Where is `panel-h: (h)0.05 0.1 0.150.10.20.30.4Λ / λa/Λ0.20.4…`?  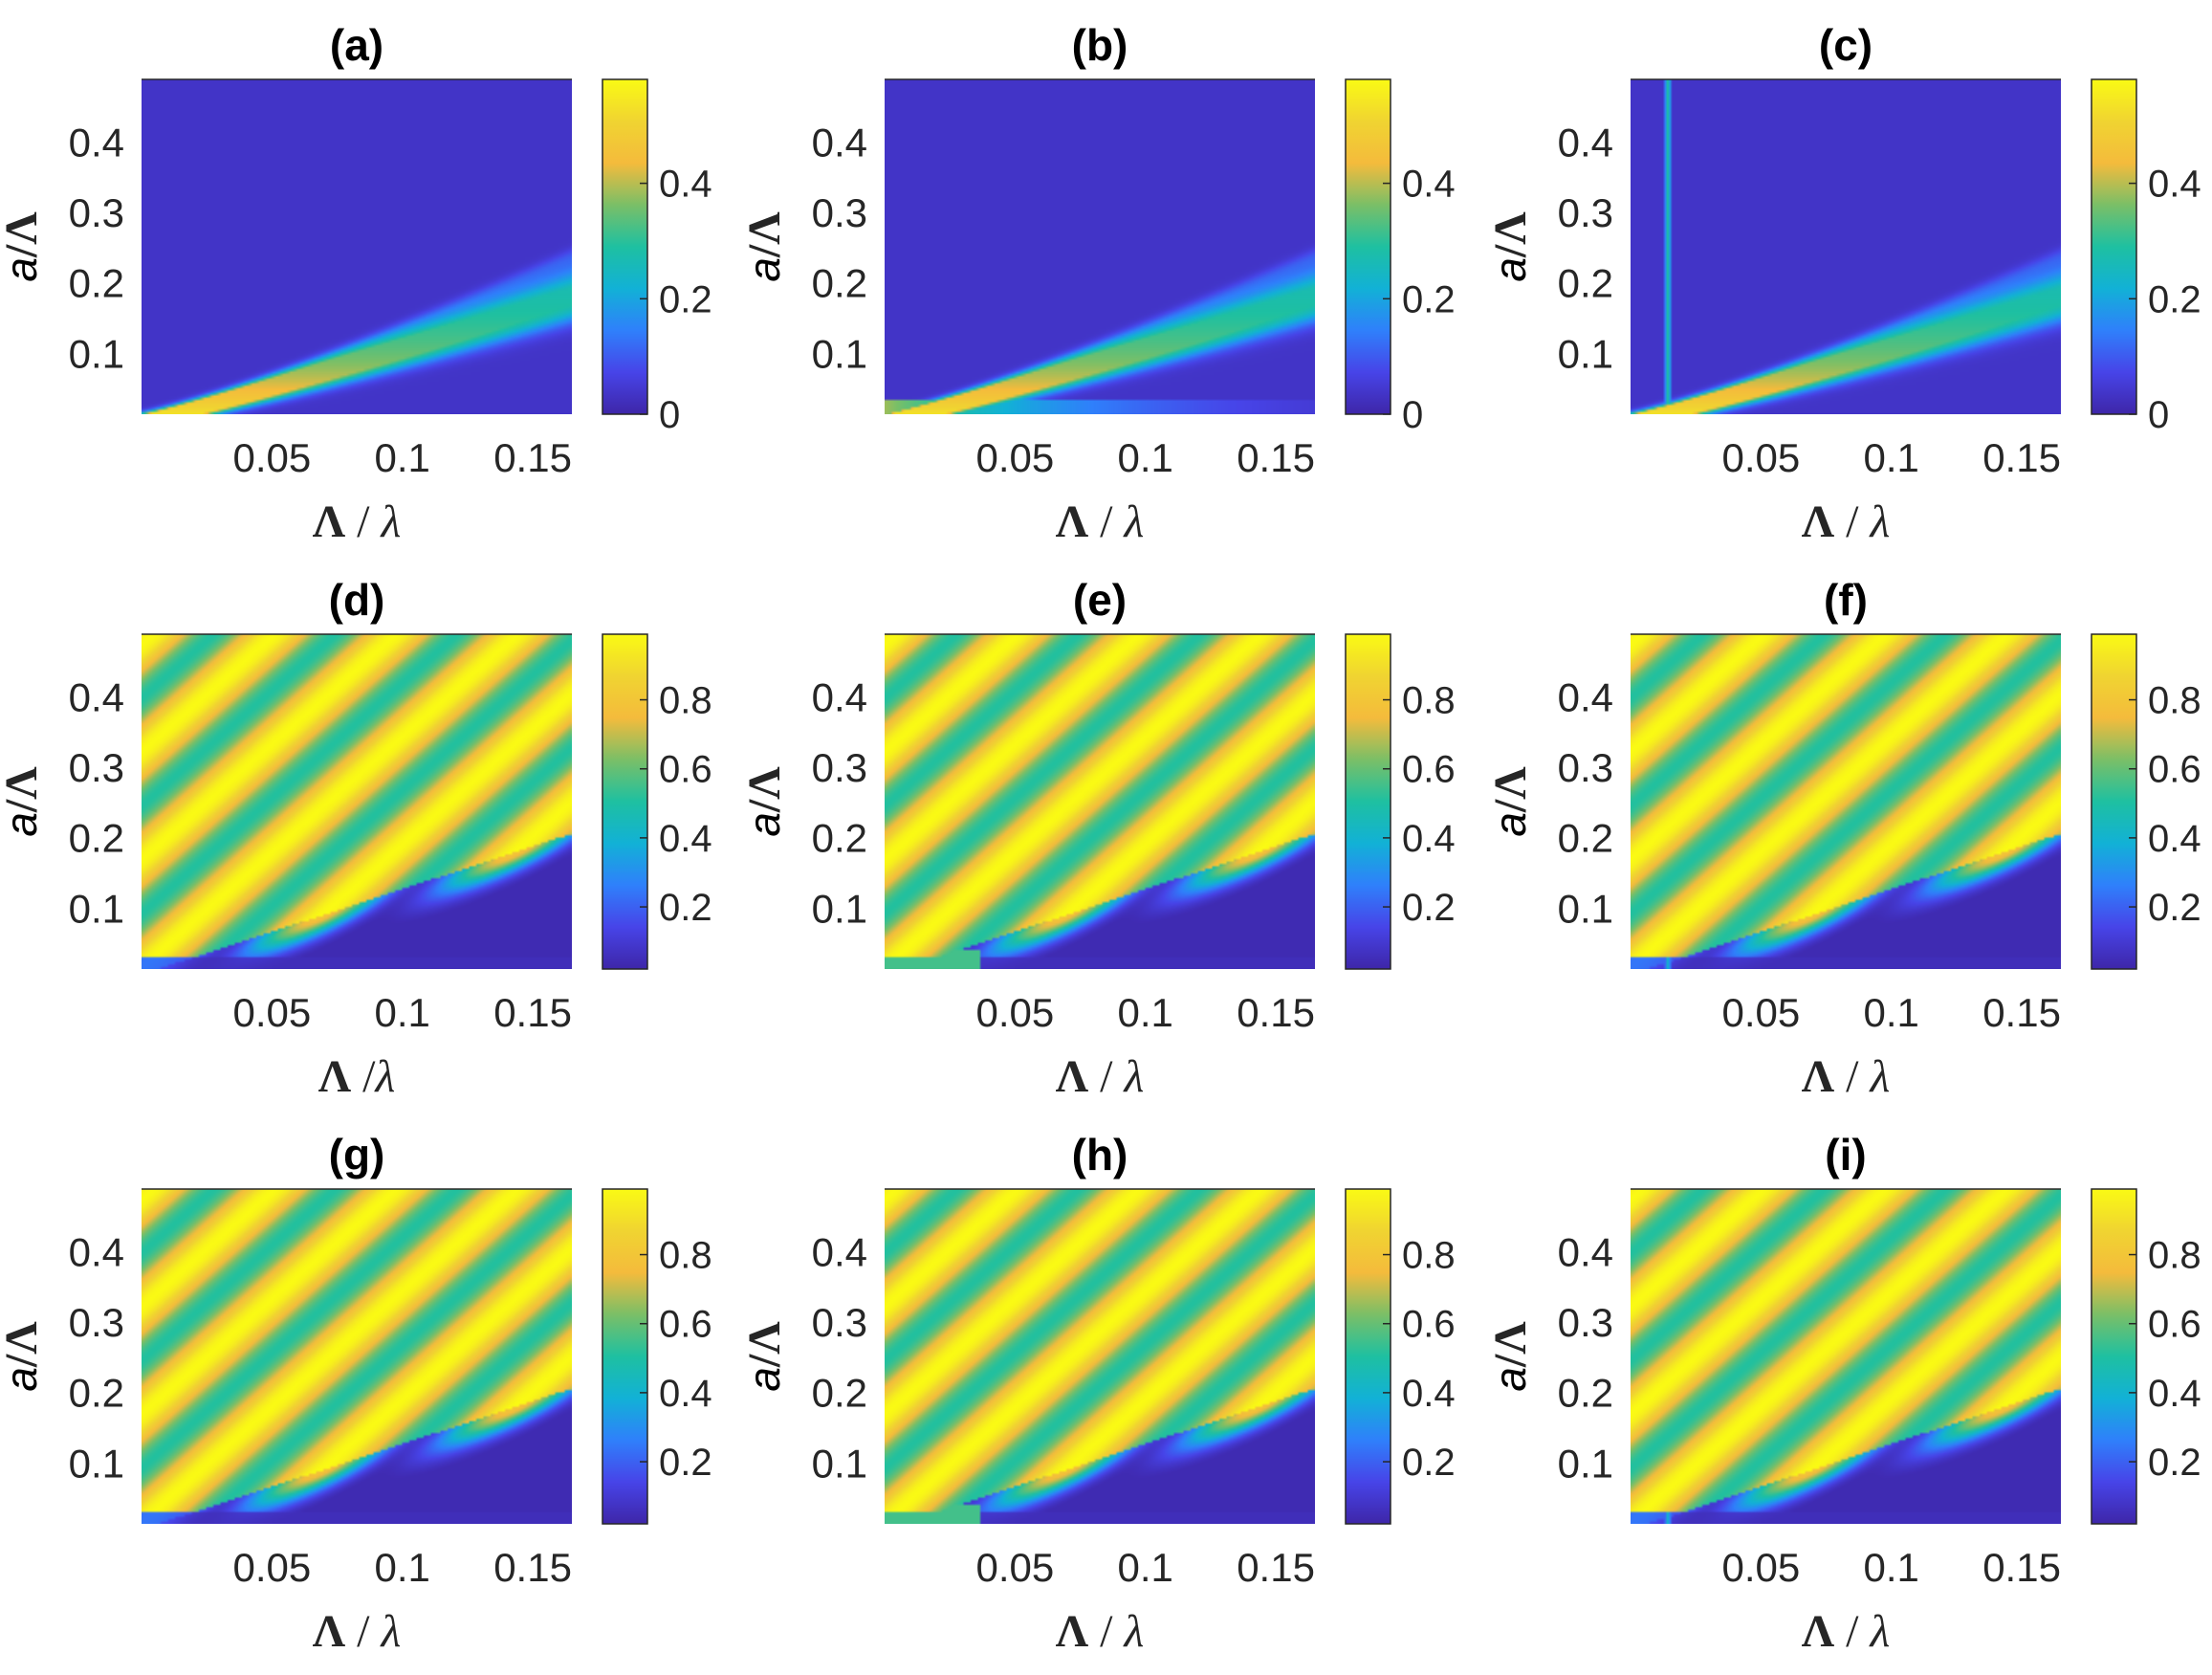
panel-h: (h)0.05 0.1 0.150.10.20.30.4Λ / λa/Λ0.20.4… is located at coordinates (1097, 1393).